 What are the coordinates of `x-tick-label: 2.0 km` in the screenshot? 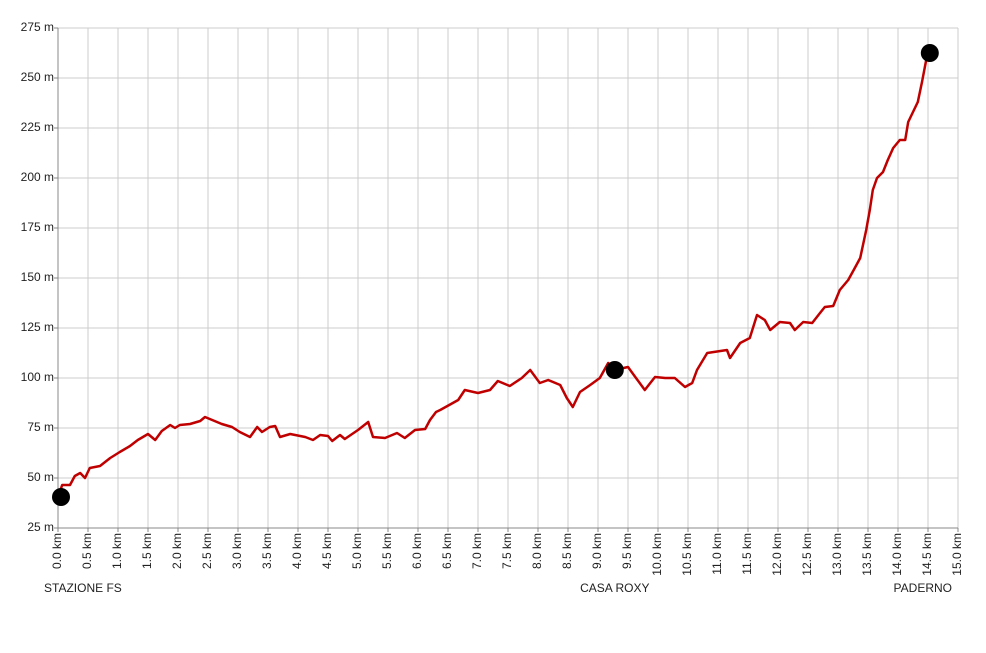 It's located at (177, 551).